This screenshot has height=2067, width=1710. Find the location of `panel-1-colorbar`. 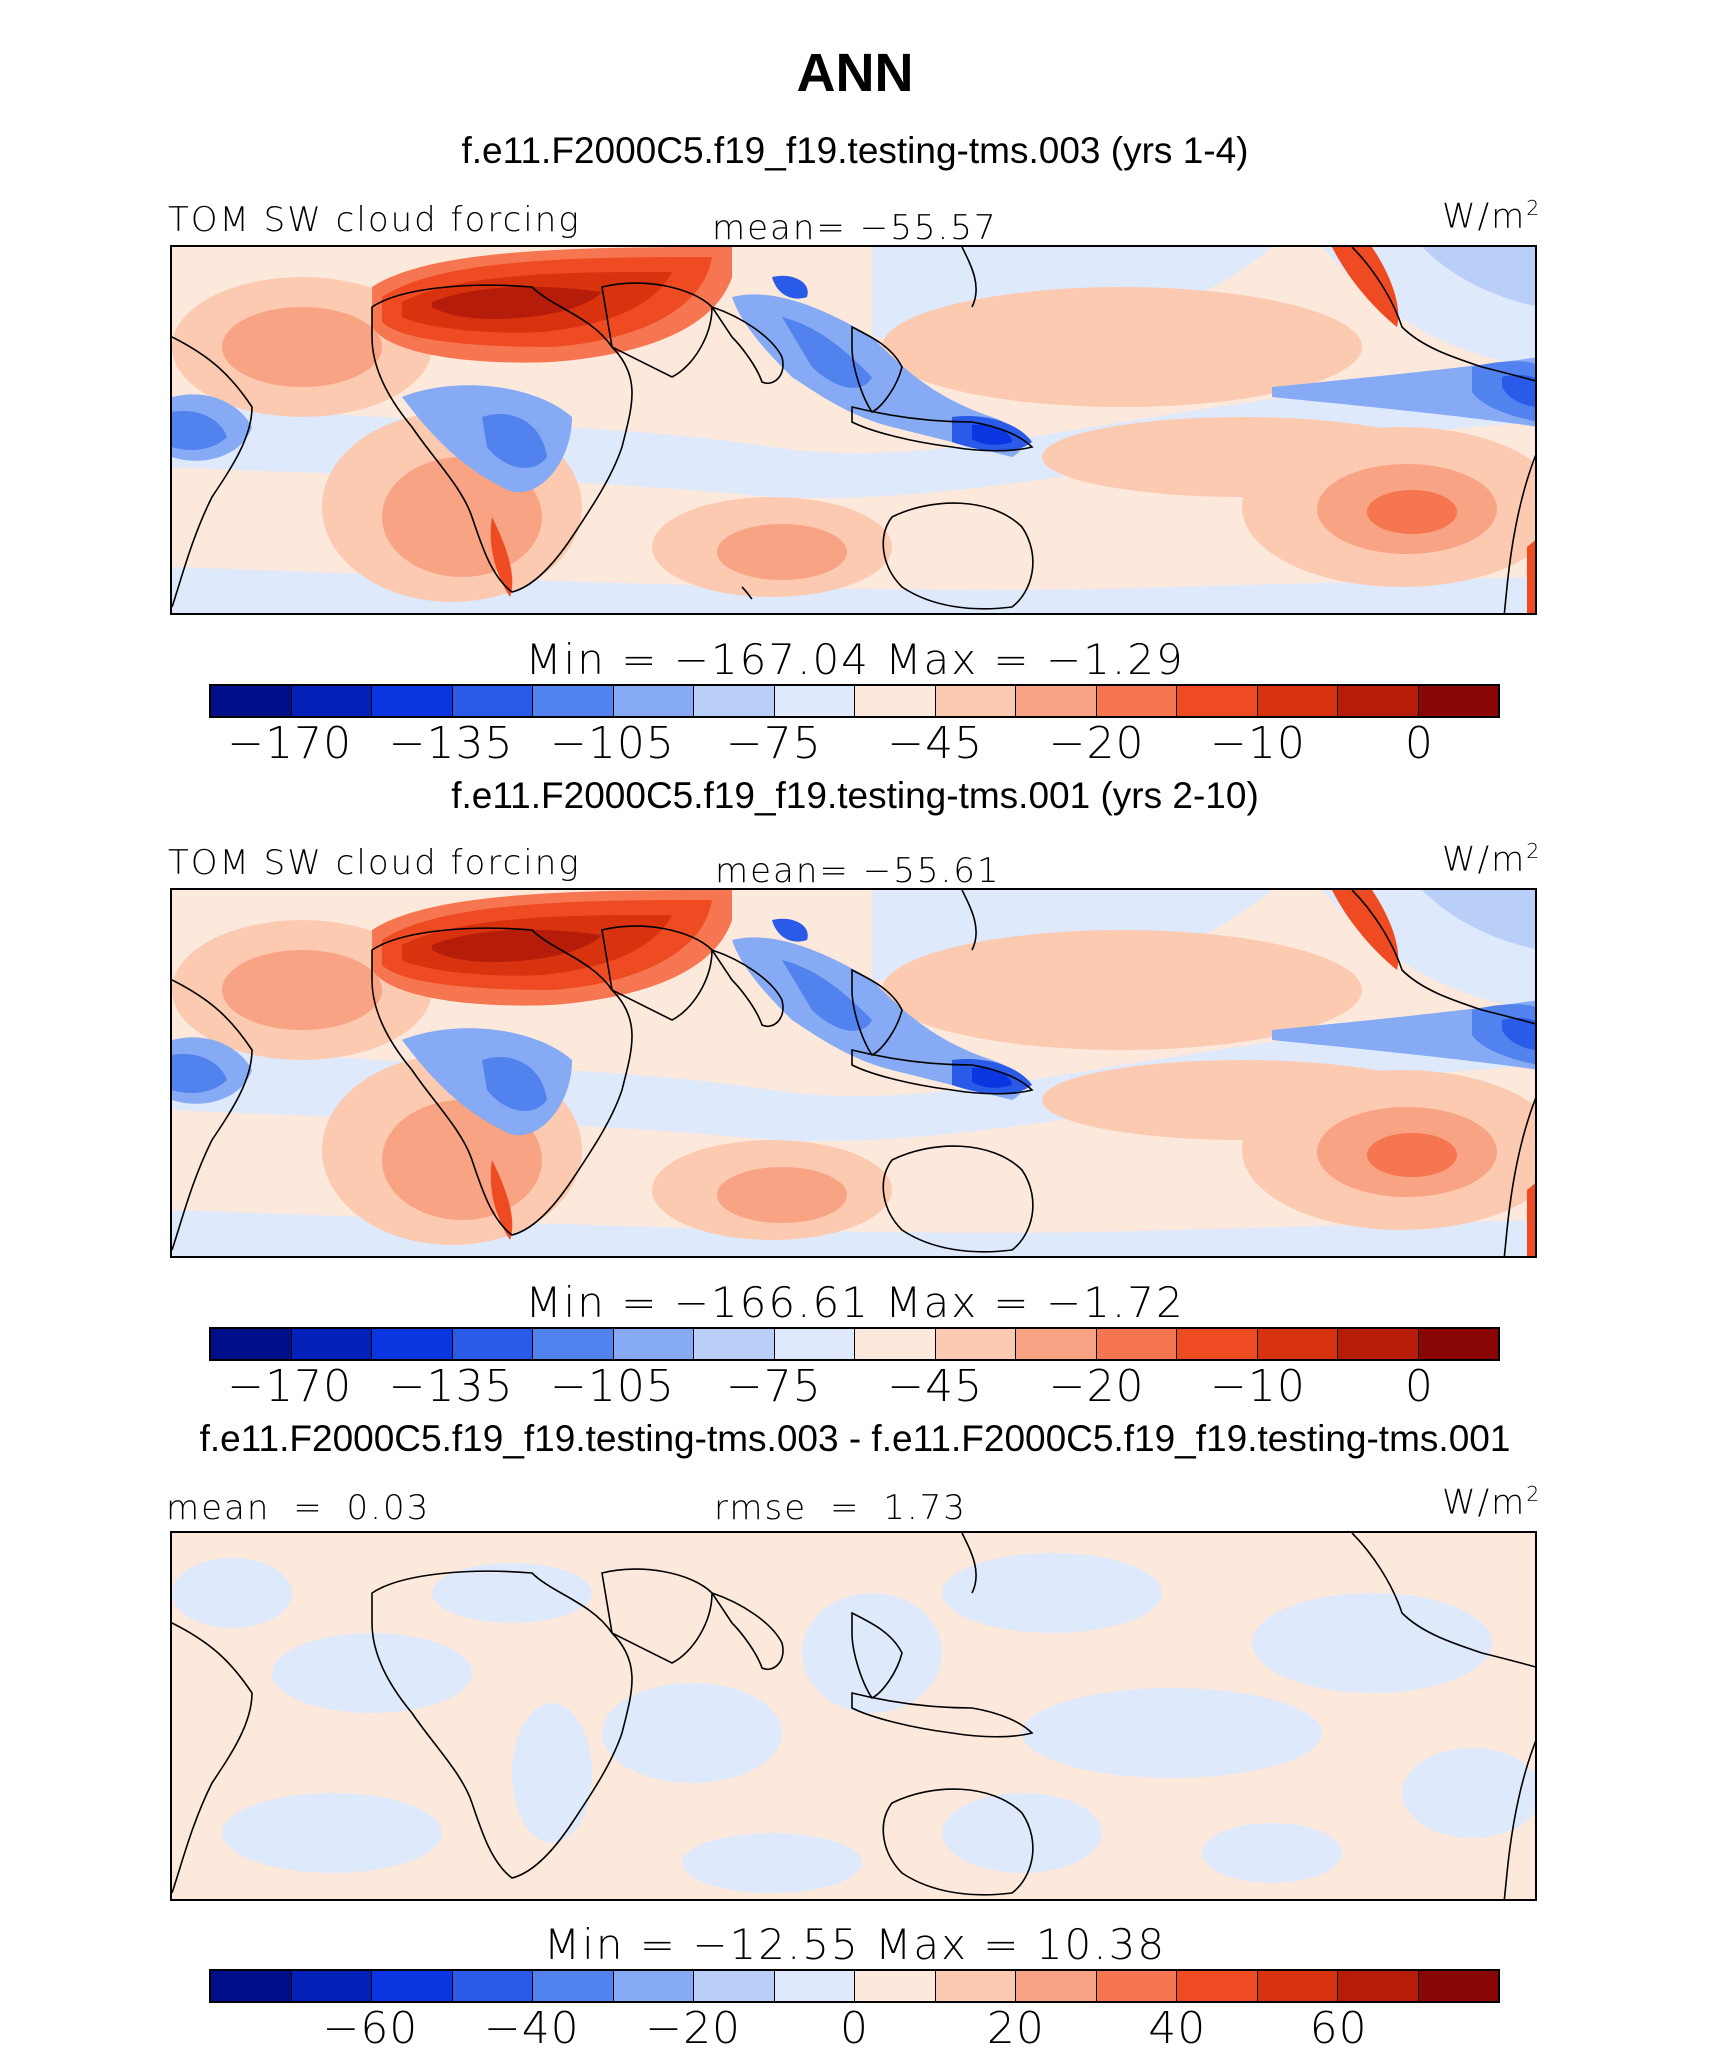

panel-1-colorbar is located at coordinates (854, 701).